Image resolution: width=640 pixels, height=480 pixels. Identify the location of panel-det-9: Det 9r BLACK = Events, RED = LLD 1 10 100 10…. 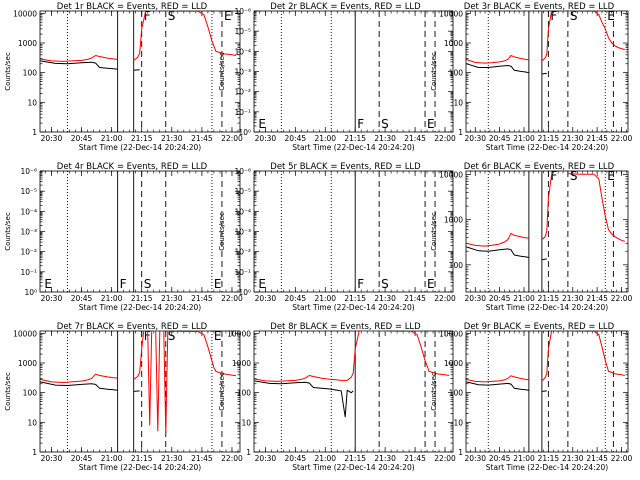
(531, 397).